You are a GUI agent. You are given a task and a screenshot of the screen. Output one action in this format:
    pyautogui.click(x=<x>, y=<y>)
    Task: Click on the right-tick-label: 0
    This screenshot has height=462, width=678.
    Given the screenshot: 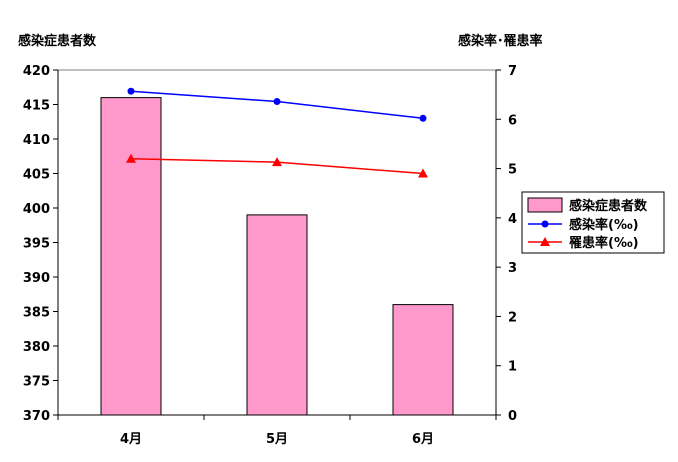 What is the action you would take?
    pyautogui.click(x=512, y=416)
    